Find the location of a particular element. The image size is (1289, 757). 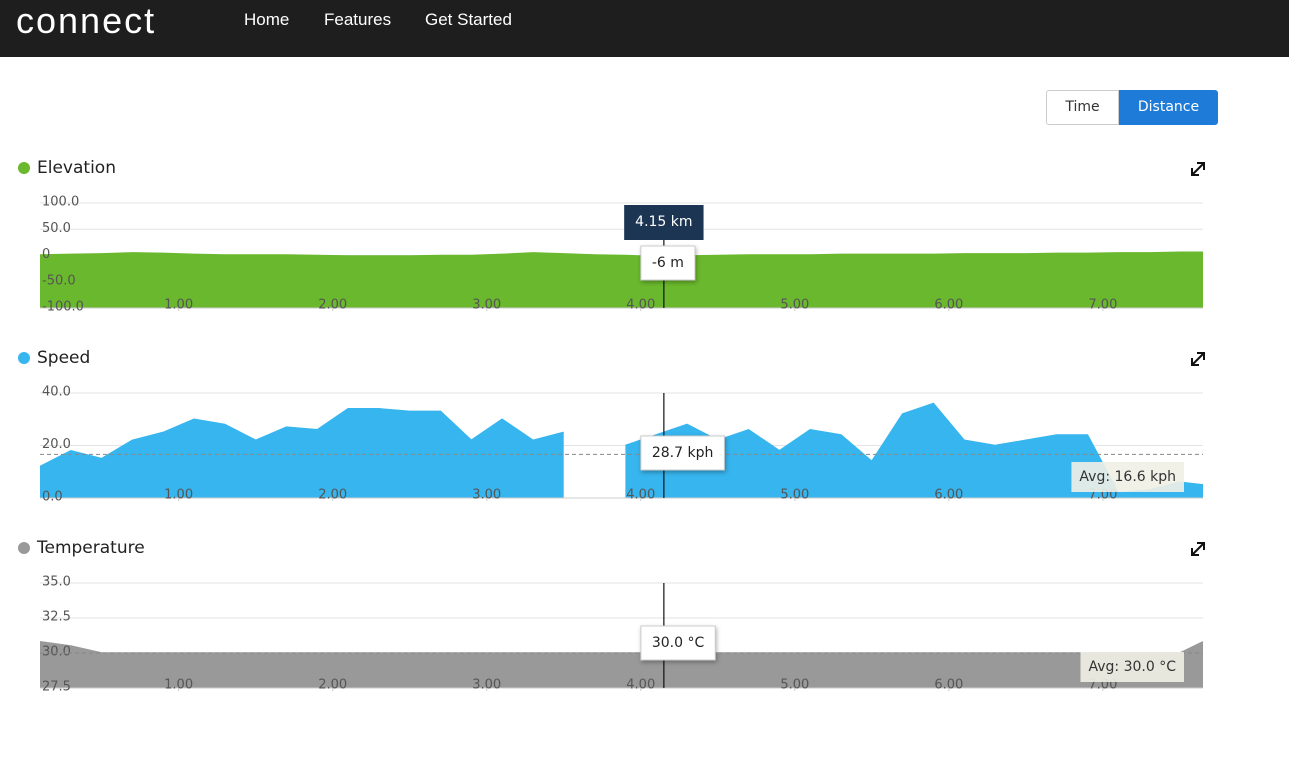

cursor-tooltip-text: 30.0 °C is located at coordinates (678, 643).